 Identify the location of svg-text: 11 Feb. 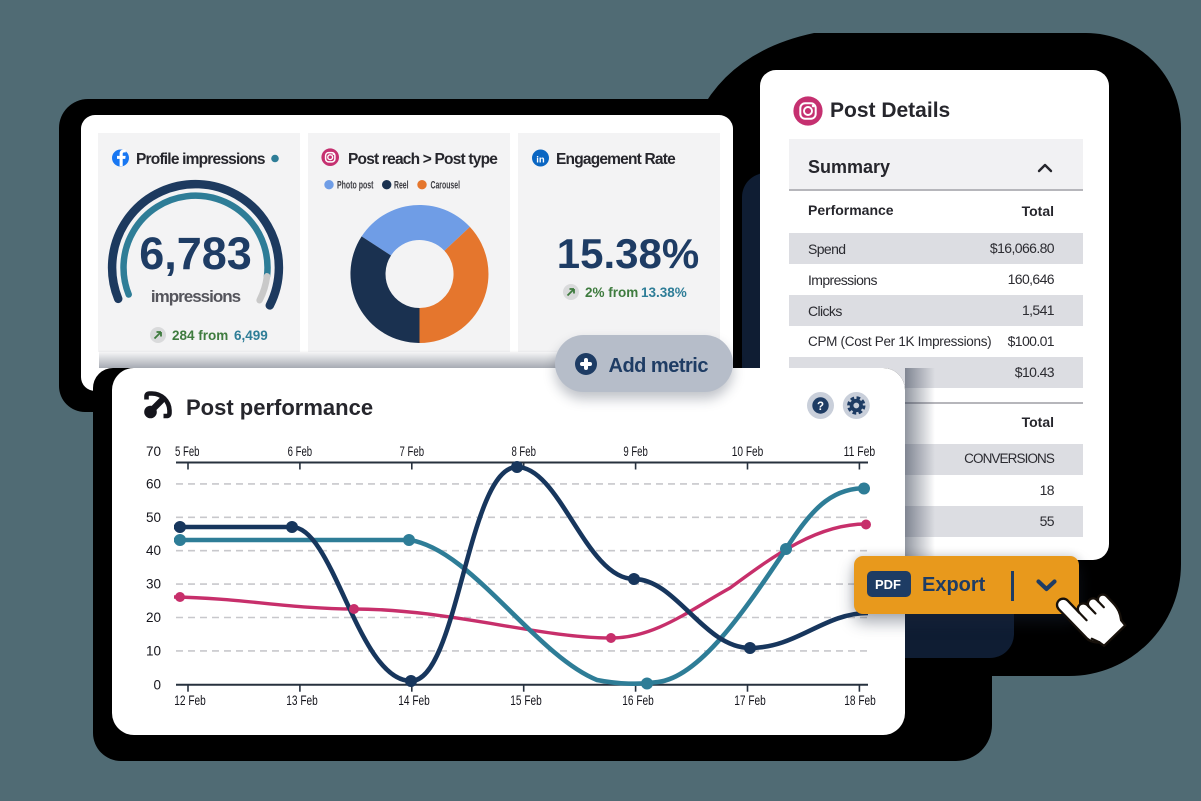
(860, 451).